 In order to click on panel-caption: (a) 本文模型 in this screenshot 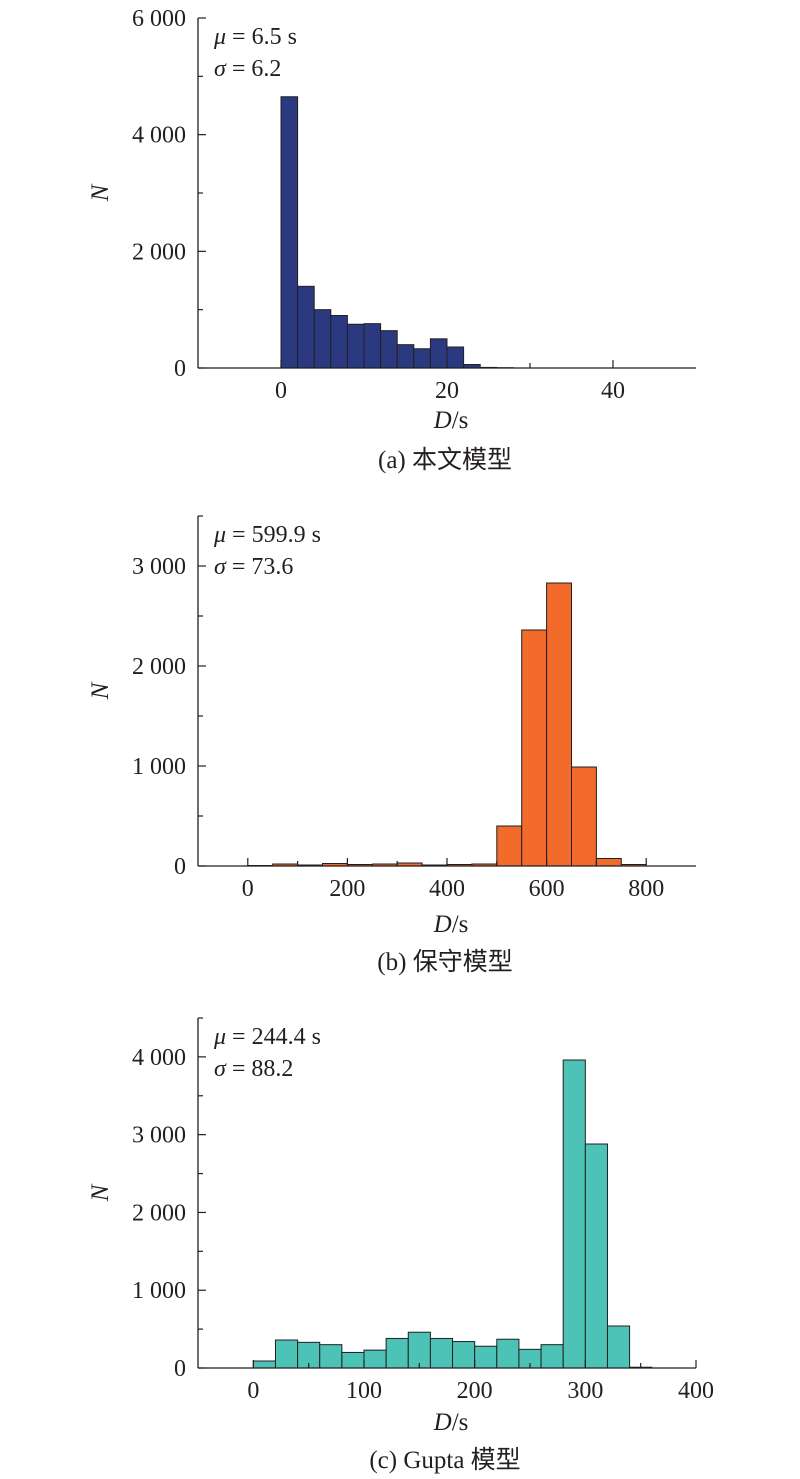, I will do `click(445, 460)`.